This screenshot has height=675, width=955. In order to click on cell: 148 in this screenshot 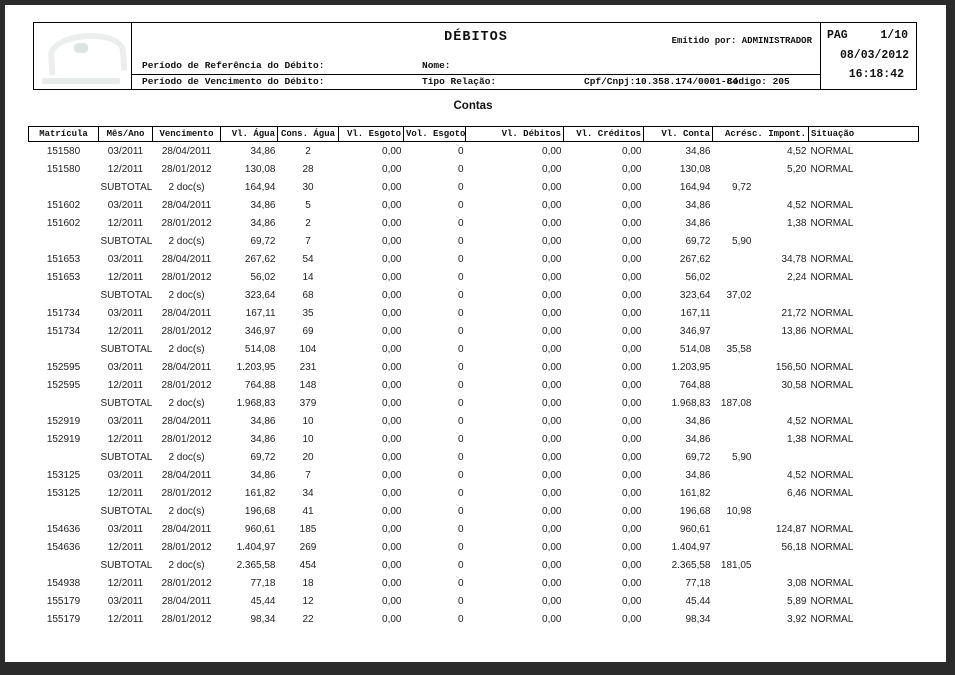, I will do `click(308, 385)`.